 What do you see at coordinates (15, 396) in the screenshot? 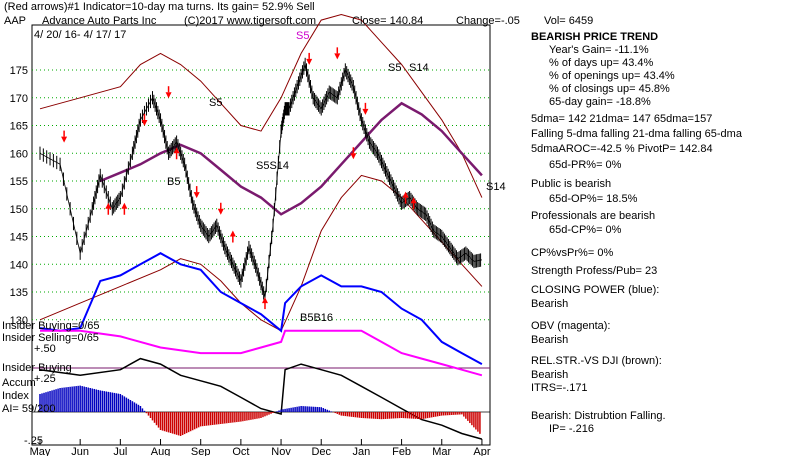
I see `index-label: Index` at bounding box center [15, 396].